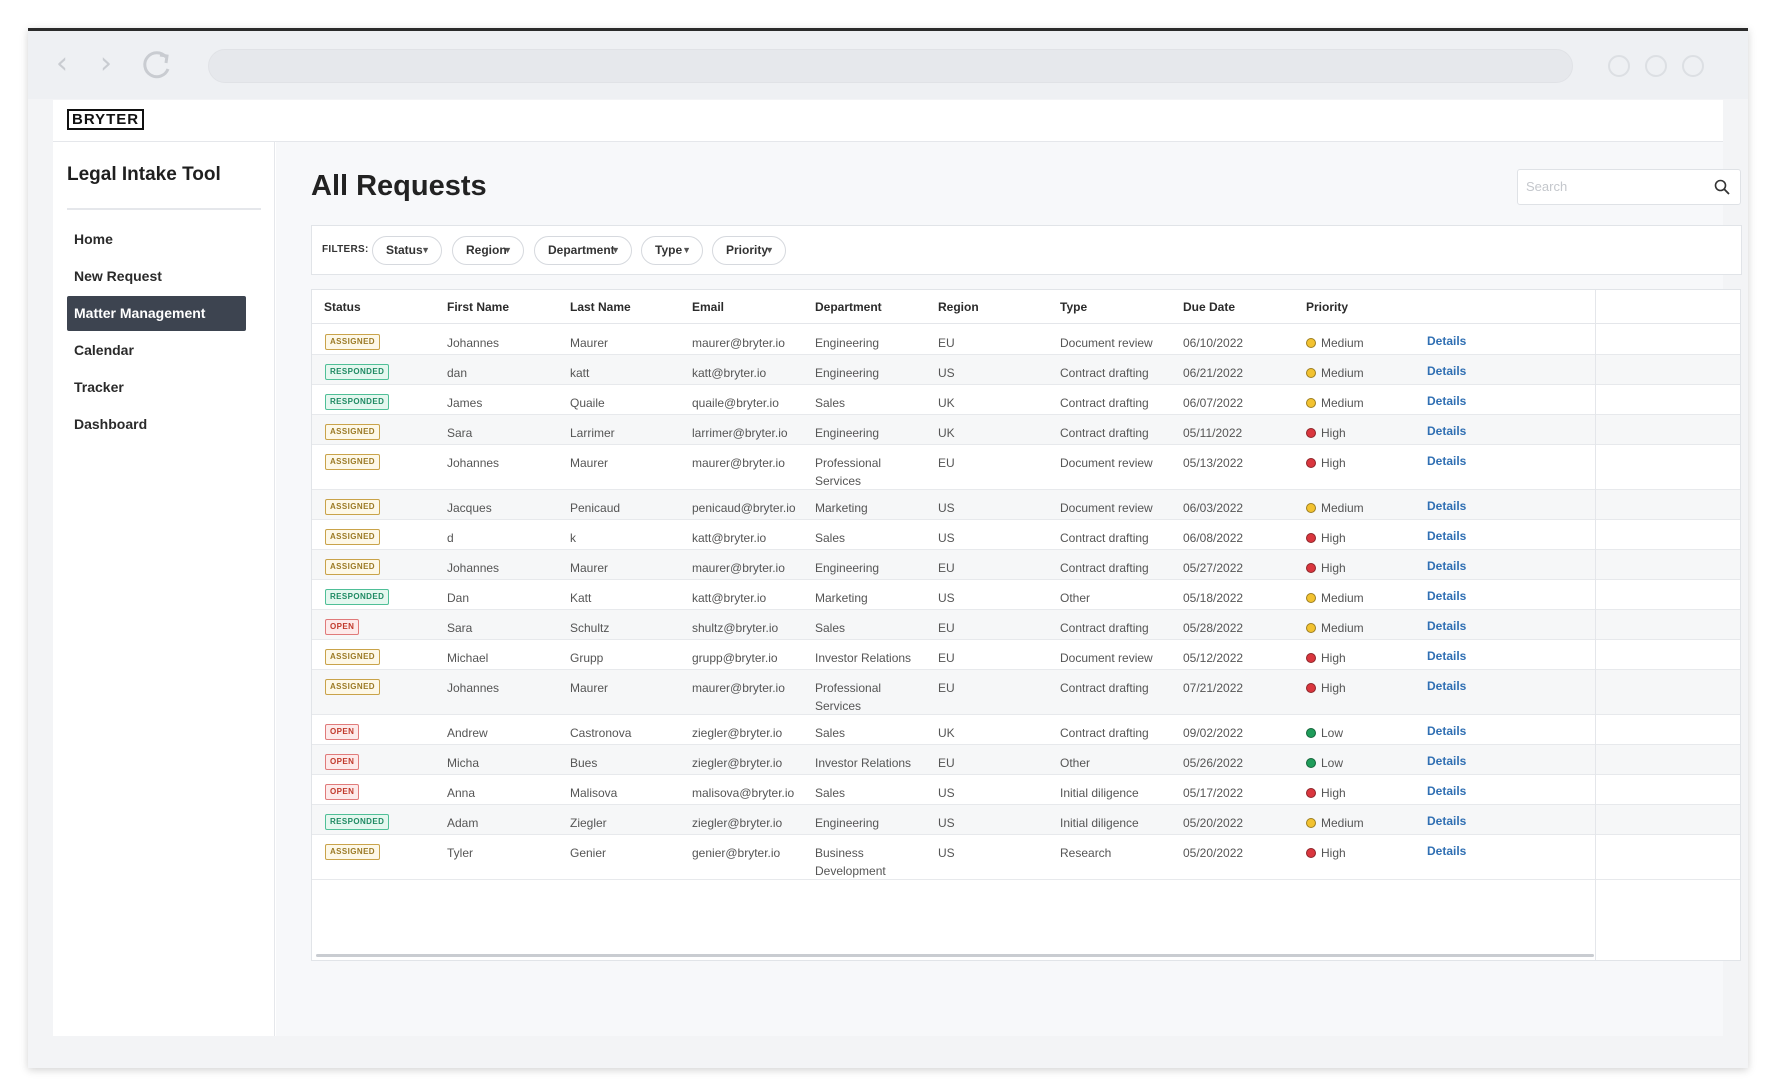 Image resolution: width=1774 pixels, height=1080 pixels. What do you see at coordinates (156, 65) in the screenshot?
I see `reload-icon` at bounding box center [156, 65].